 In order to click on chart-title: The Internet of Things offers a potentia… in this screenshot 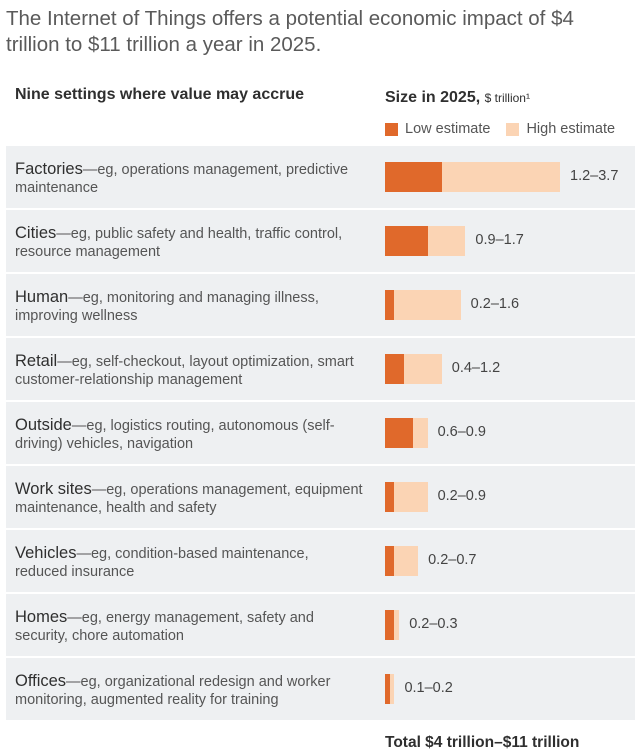, I will do `click(290, 31)`.